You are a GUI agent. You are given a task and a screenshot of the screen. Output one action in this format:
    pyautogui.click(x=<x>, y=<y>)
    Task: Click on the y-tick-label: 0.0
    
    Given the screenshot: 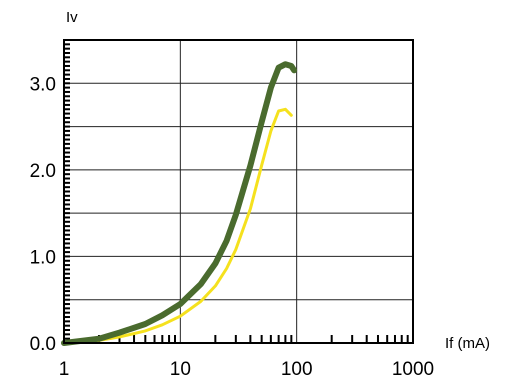 What is the action you would take?
    pyautogui.click(x=43, y=344)
    